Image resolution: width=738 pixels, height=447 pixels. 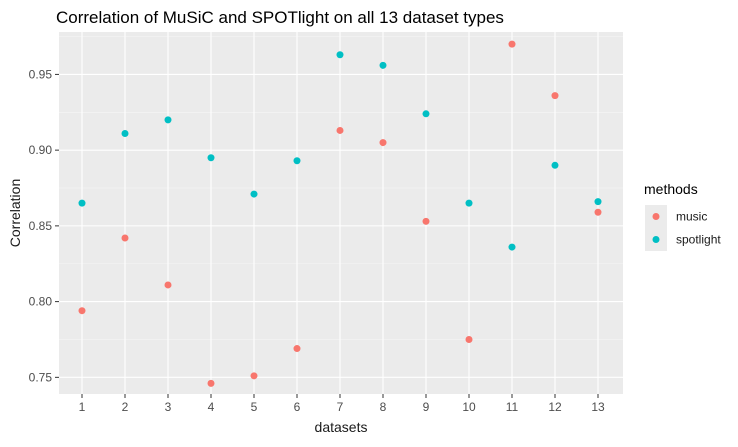 I want to click on x-tick-label: 6, so click(x=297, y=407).